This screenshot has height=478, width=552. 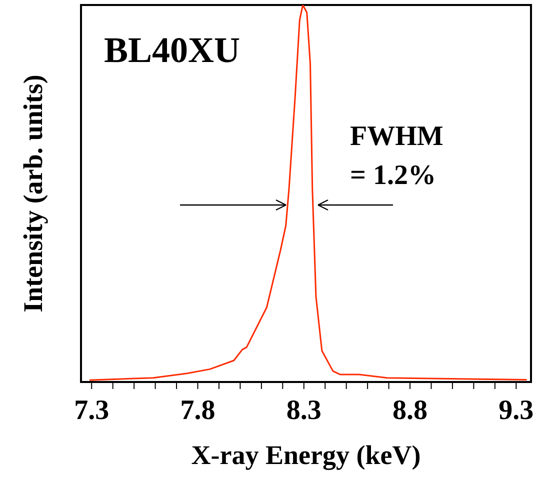 I want to click on x-tick-label: 7.3, so click(x=92, y=410).